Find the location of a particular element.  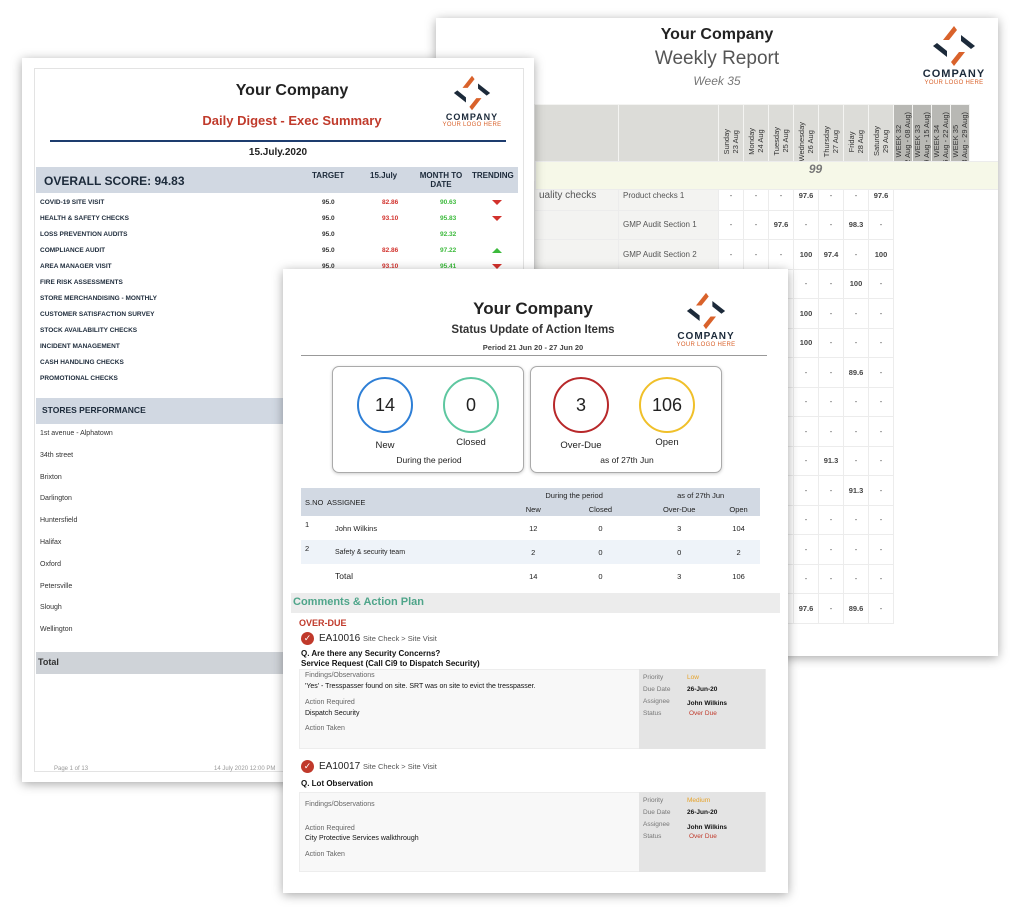

cell-new: 2 is located at coordinates (533, 552).